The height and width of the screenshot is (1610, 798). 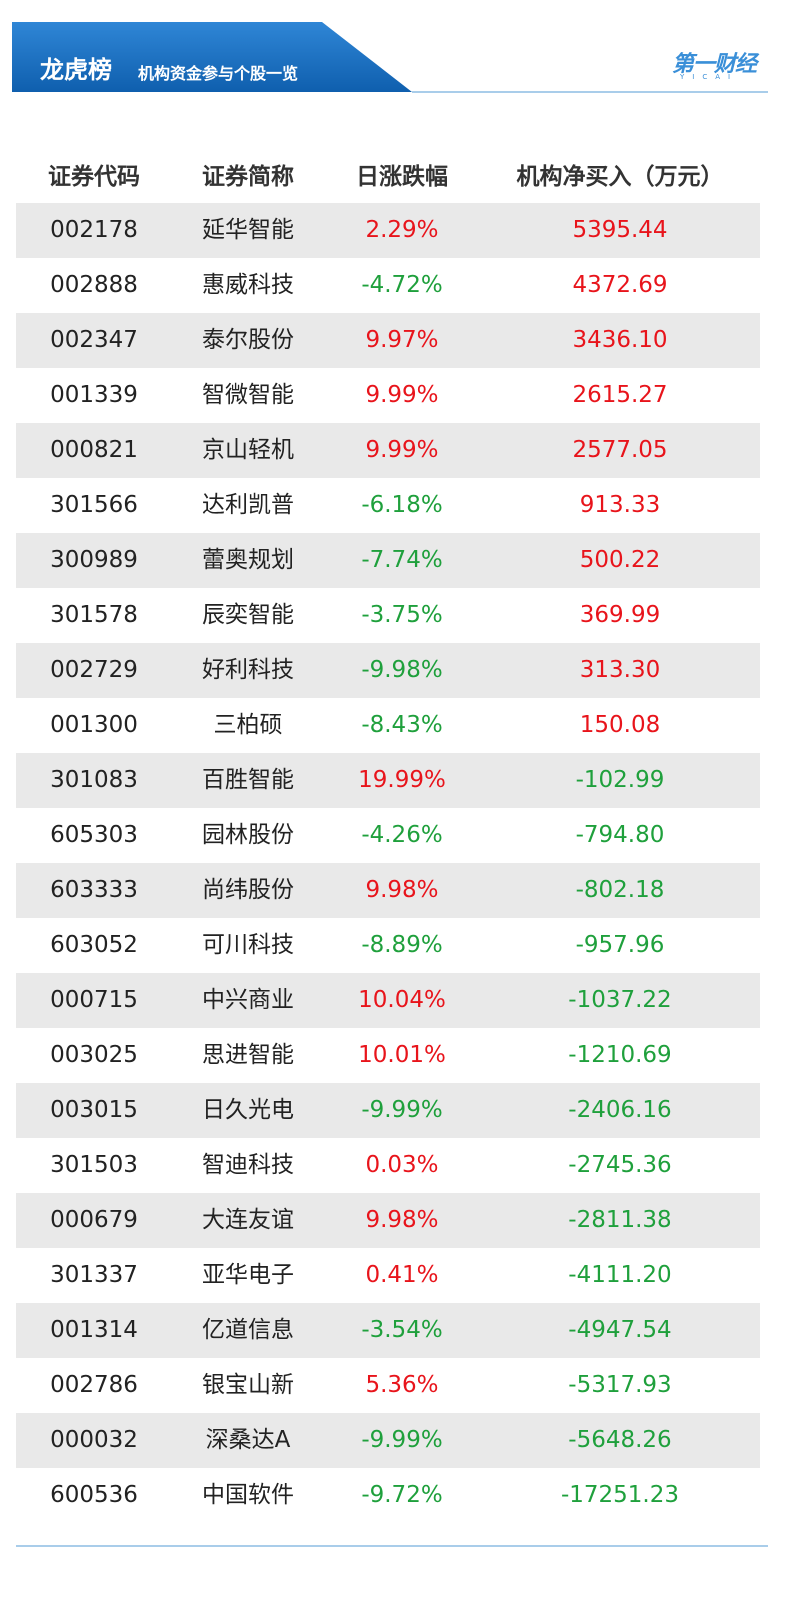 I want to click on net-buy-cell: 369.99, so click(x=620, y=615).